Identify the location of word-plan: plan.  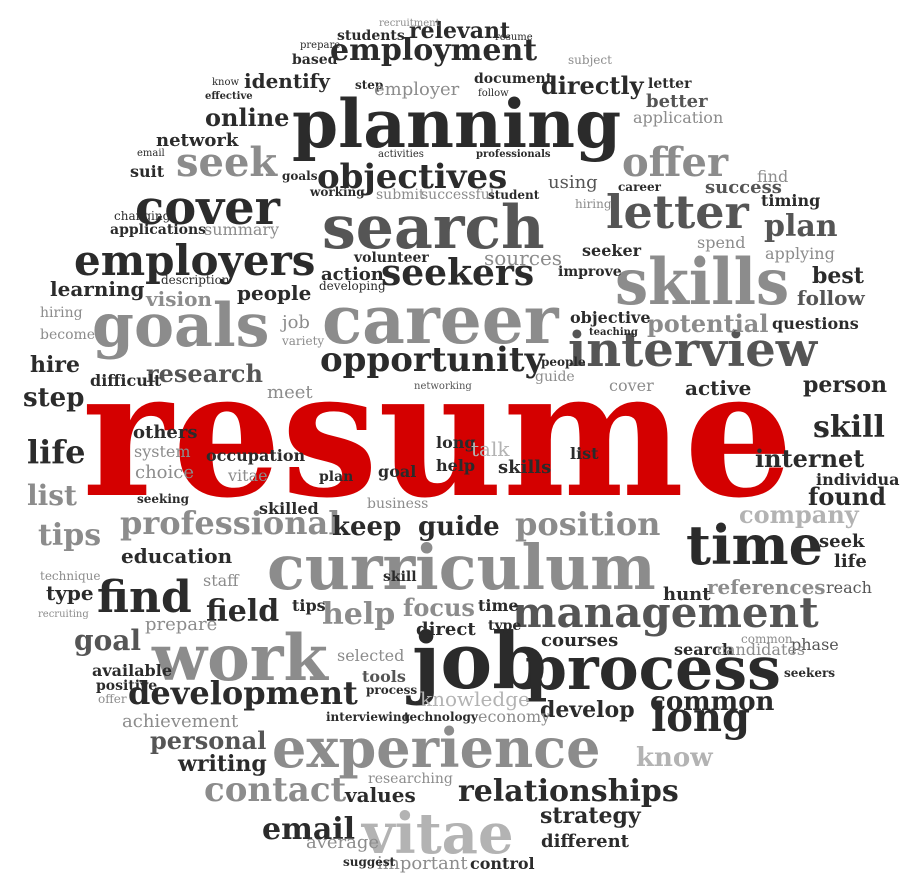
(336, 477).